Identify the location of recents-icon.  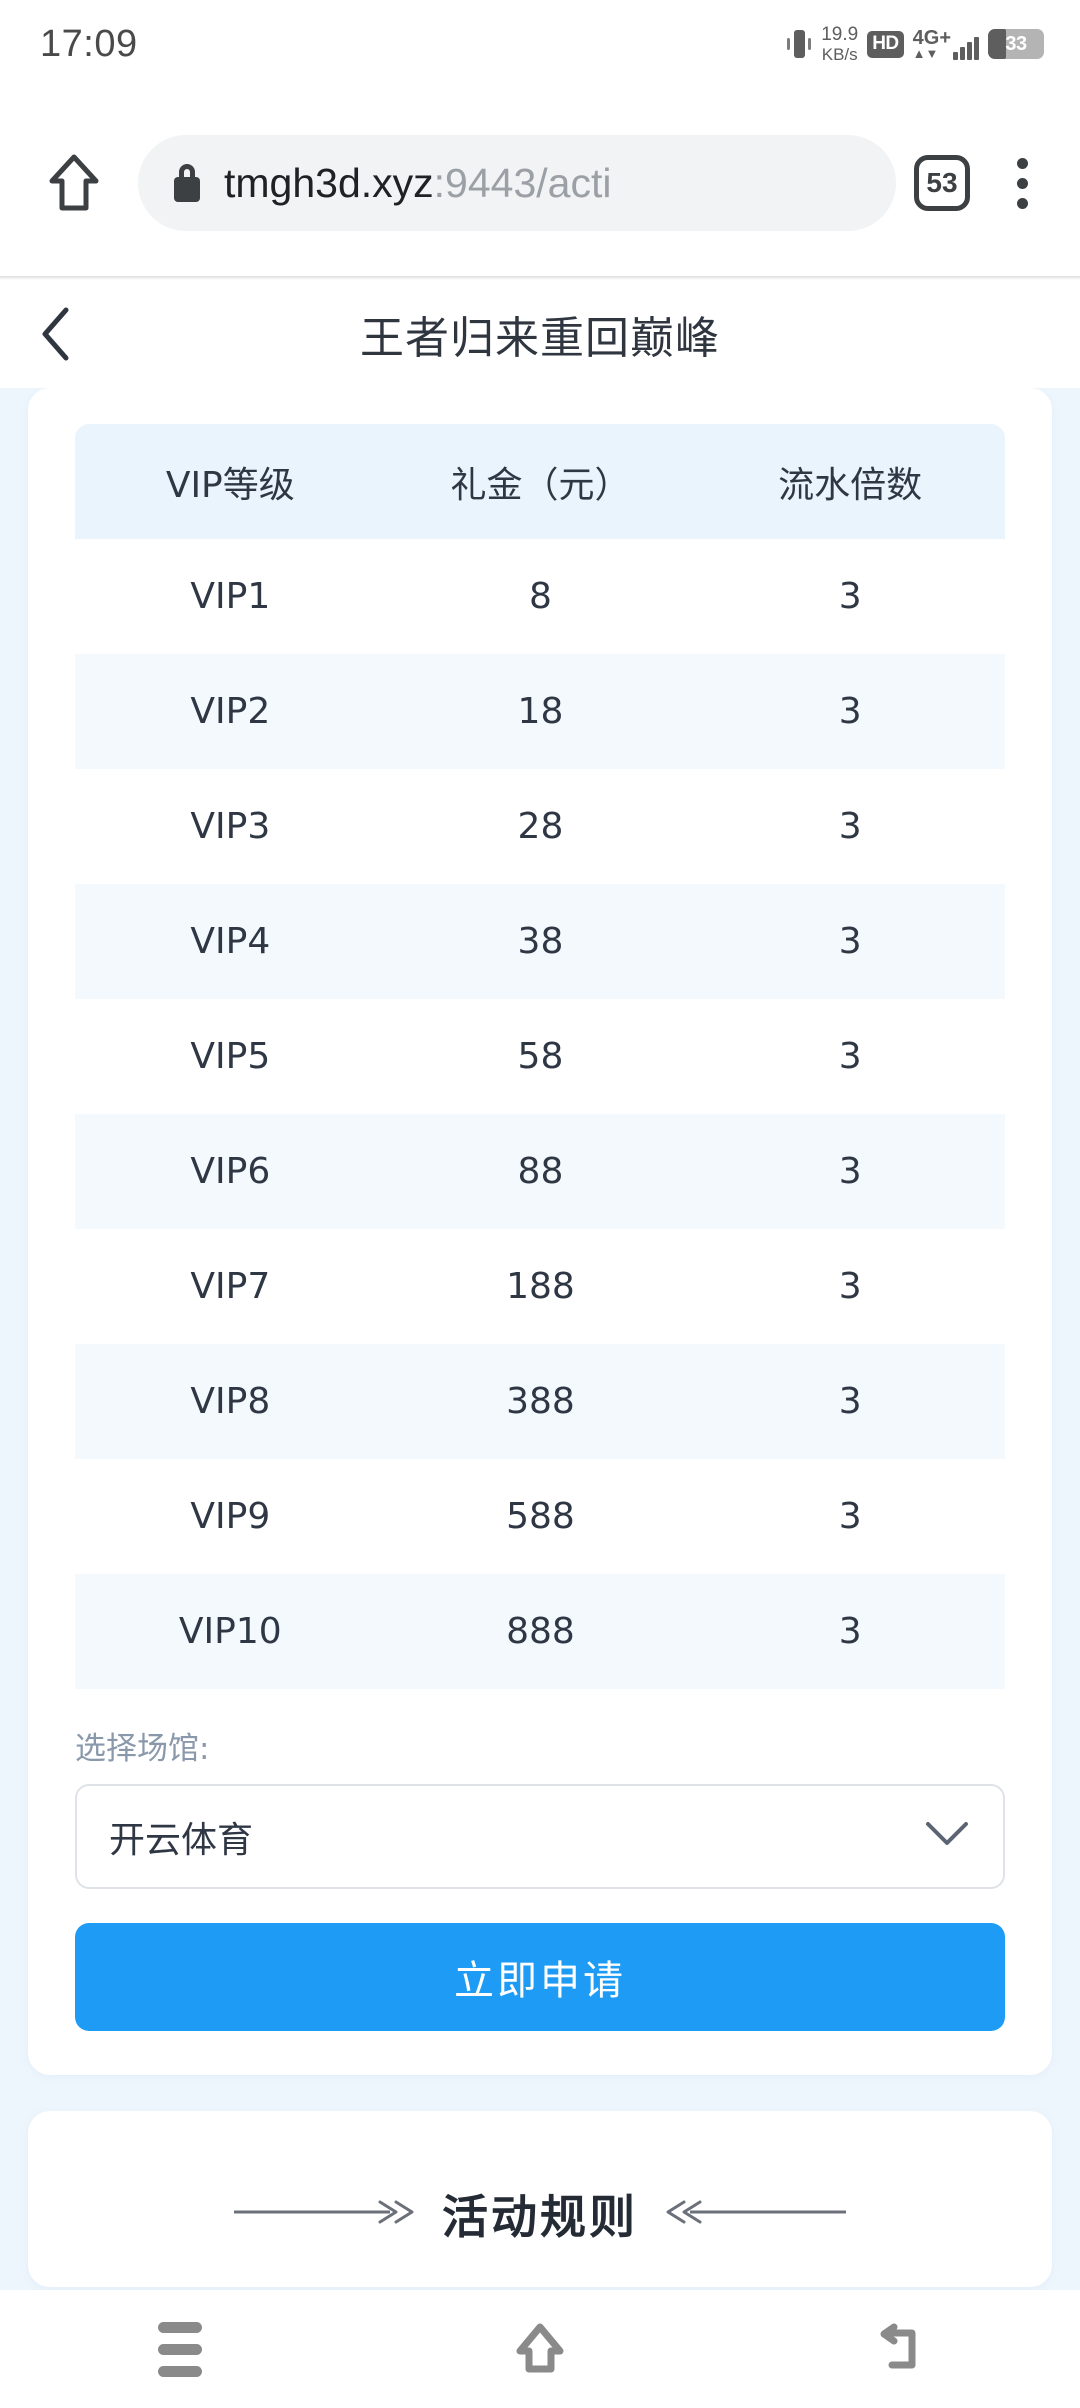
(180, 2349).